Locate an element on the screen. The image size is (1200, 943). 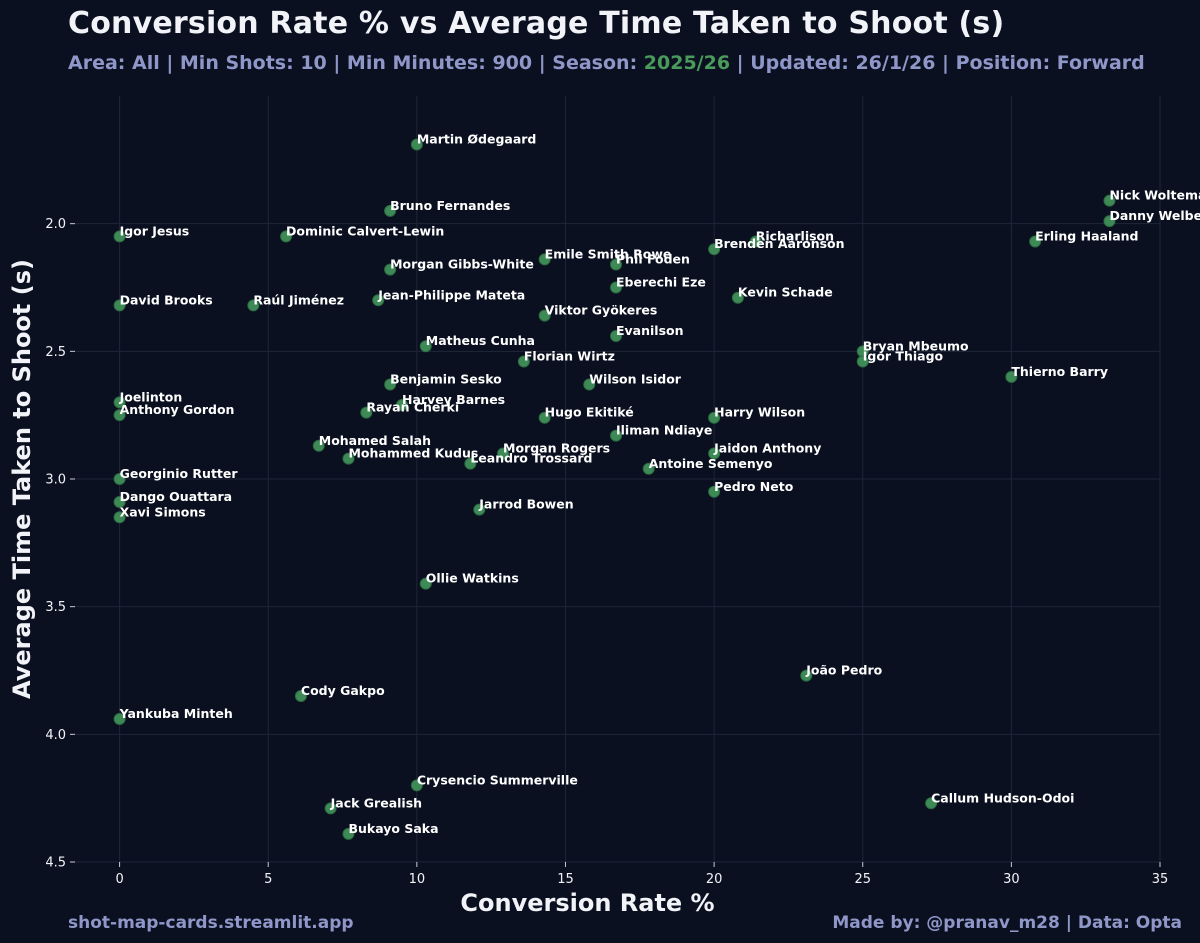
point-label: Thierno Barry is located at coordinates (1059, 371).